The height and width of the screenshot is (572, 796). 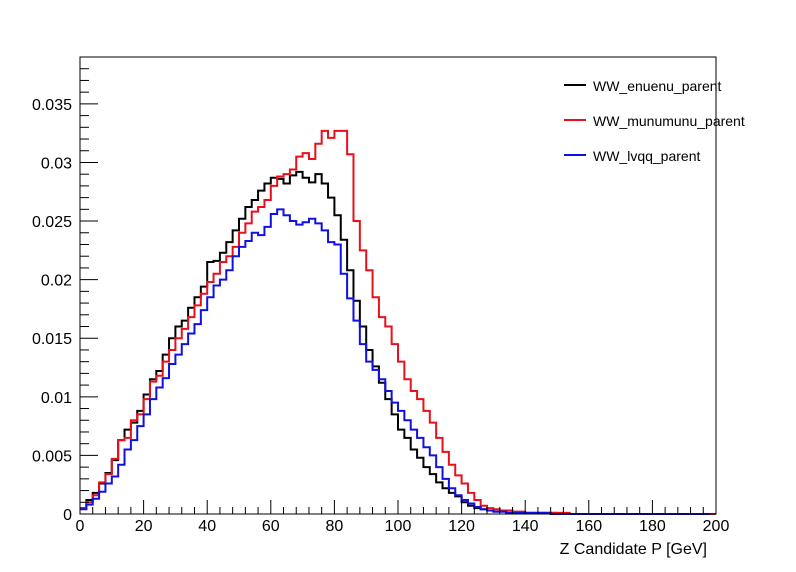 I want to click on x-axis-label: Z Candidate P [GeV], so click(x=633, y=549).